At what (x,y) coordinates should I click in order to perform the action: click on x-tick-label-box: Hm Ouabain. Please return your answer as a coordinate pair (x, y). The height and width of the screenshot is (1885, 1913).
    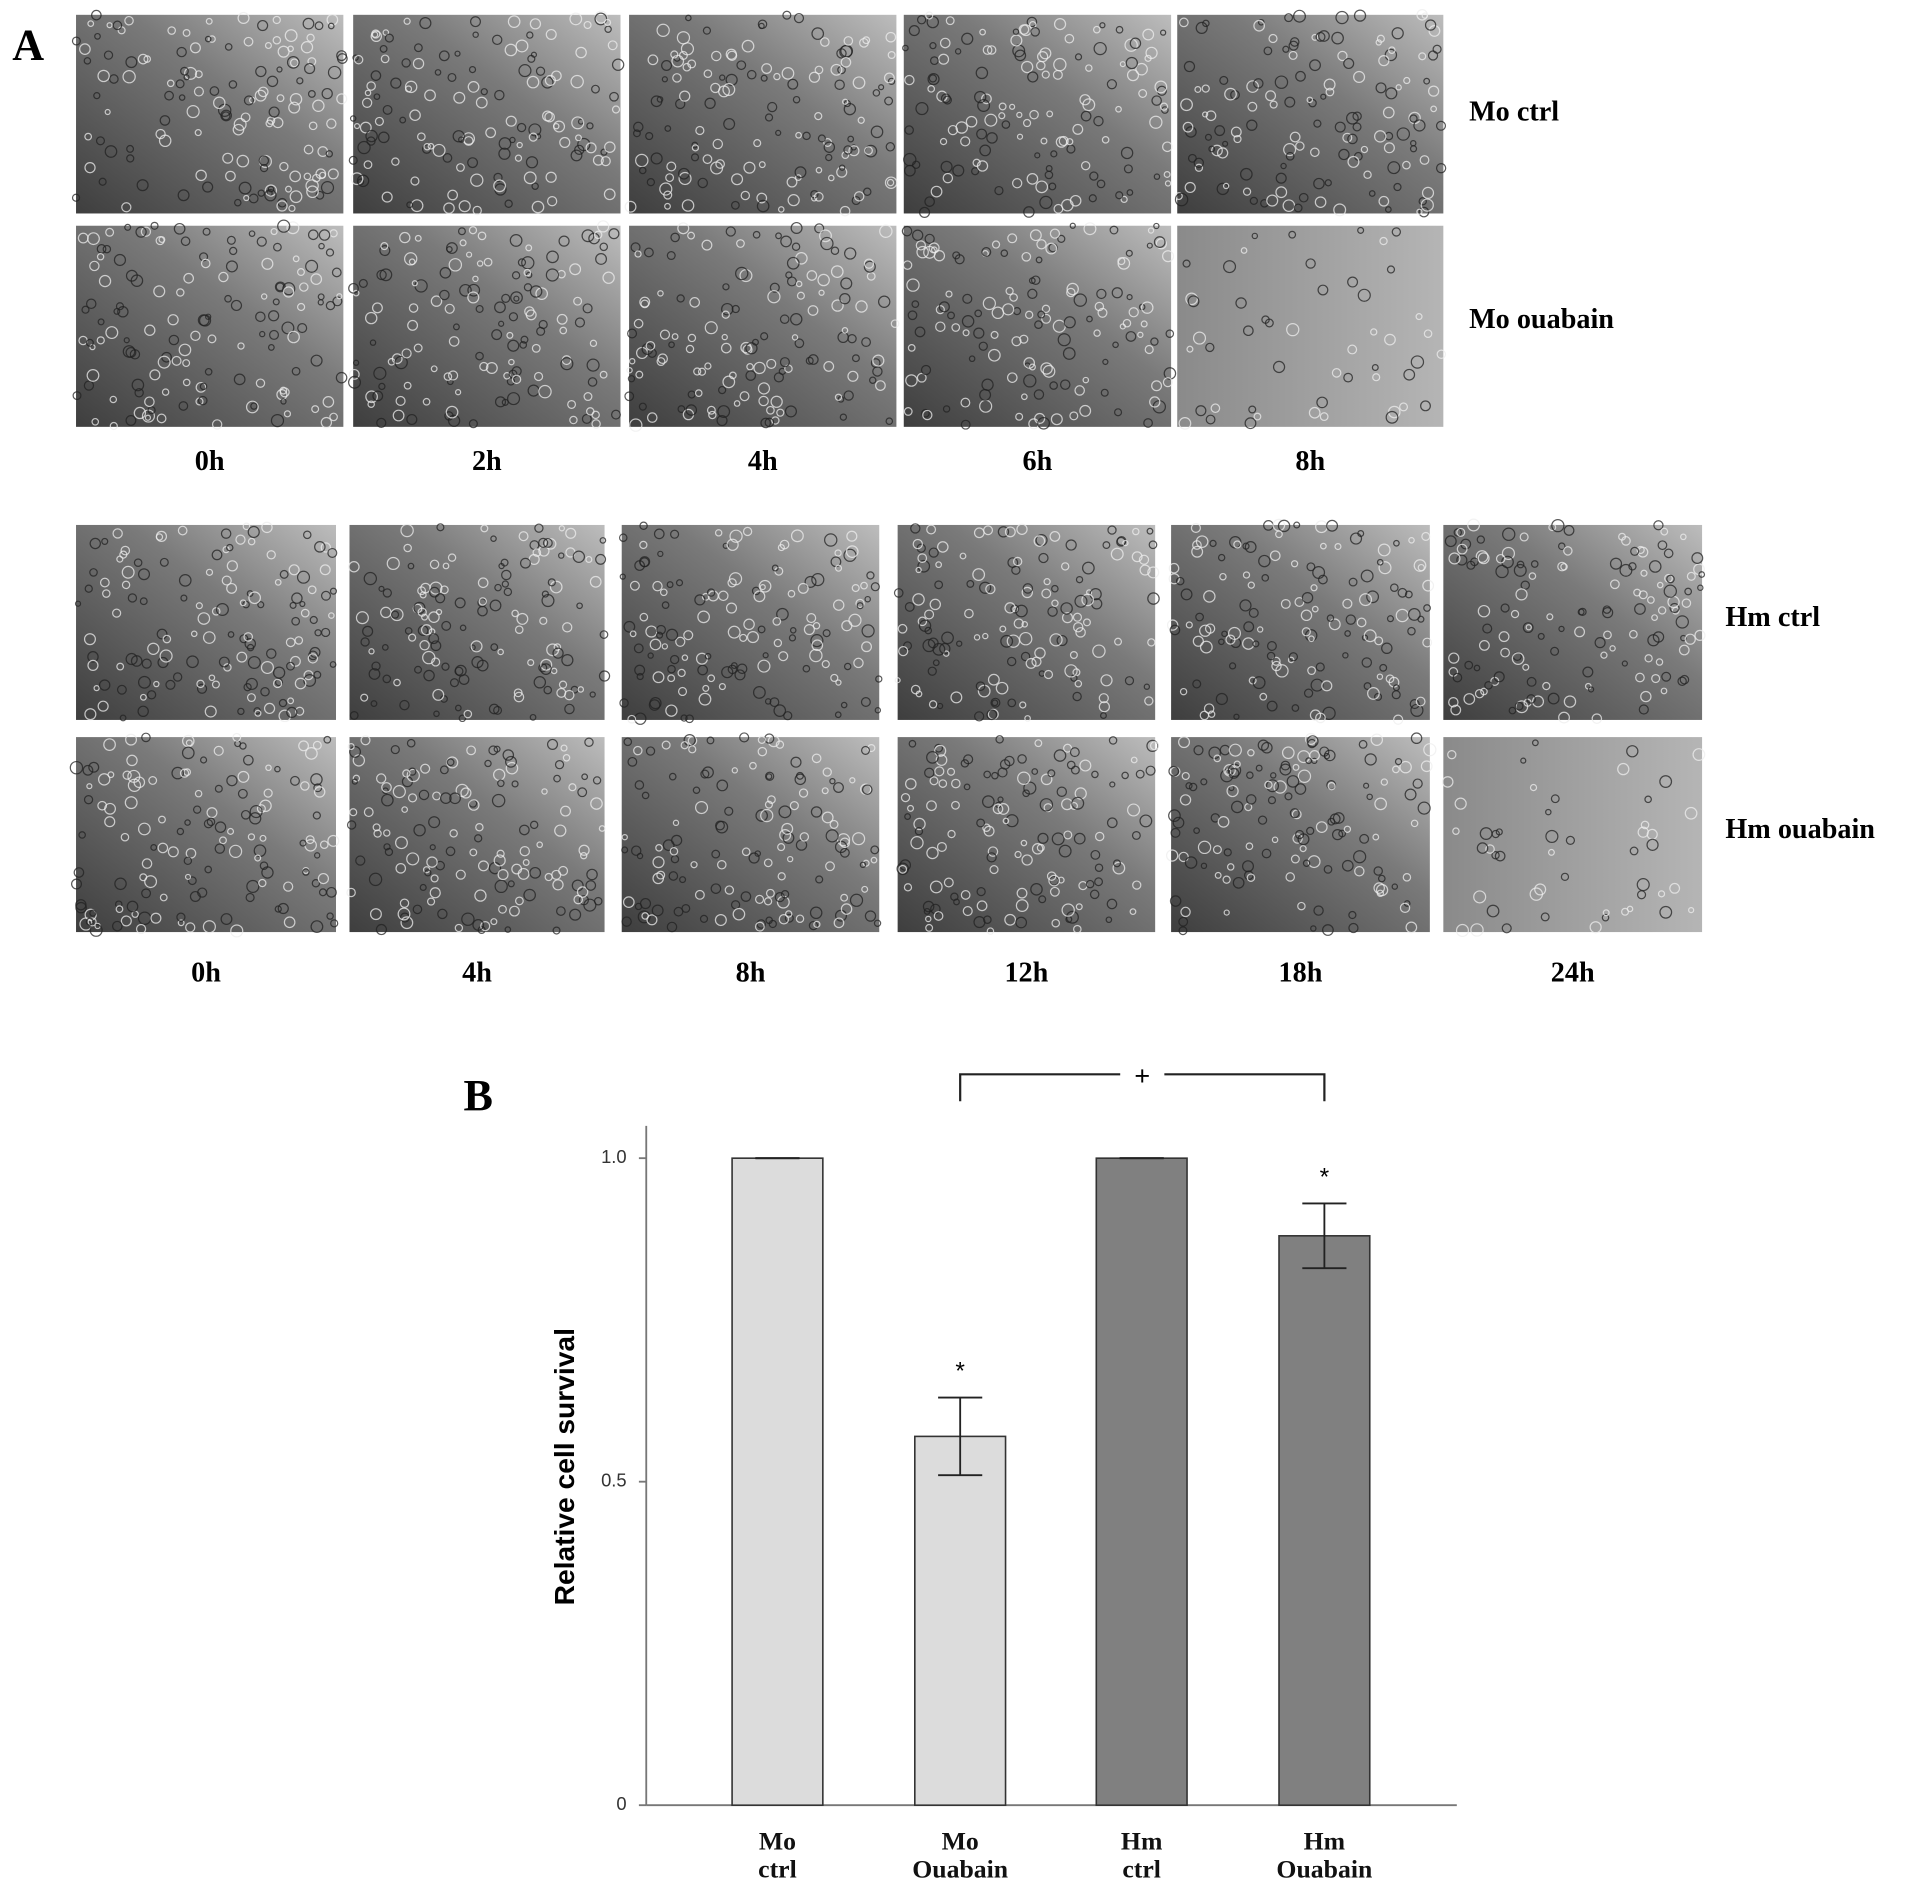
    Looking at the image, I should click on (1324, 1855).